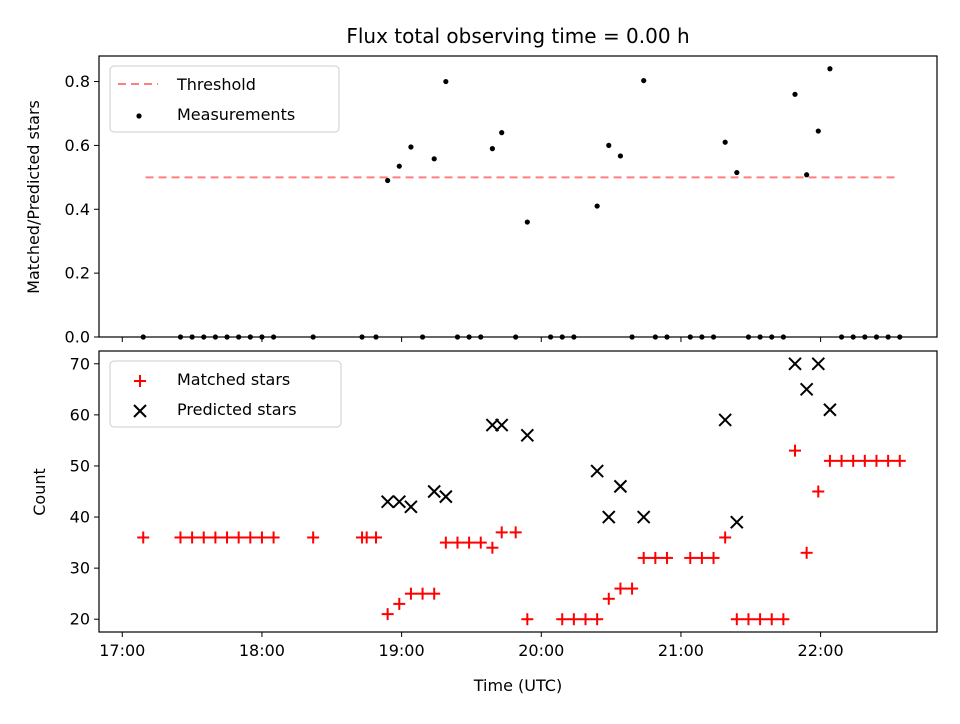 Image resolution: width=960 pixels, height=724 pixels. Describe the element at coordinates (80, 414) in the screenshot. I see `y-tick-label: 60` at that location.